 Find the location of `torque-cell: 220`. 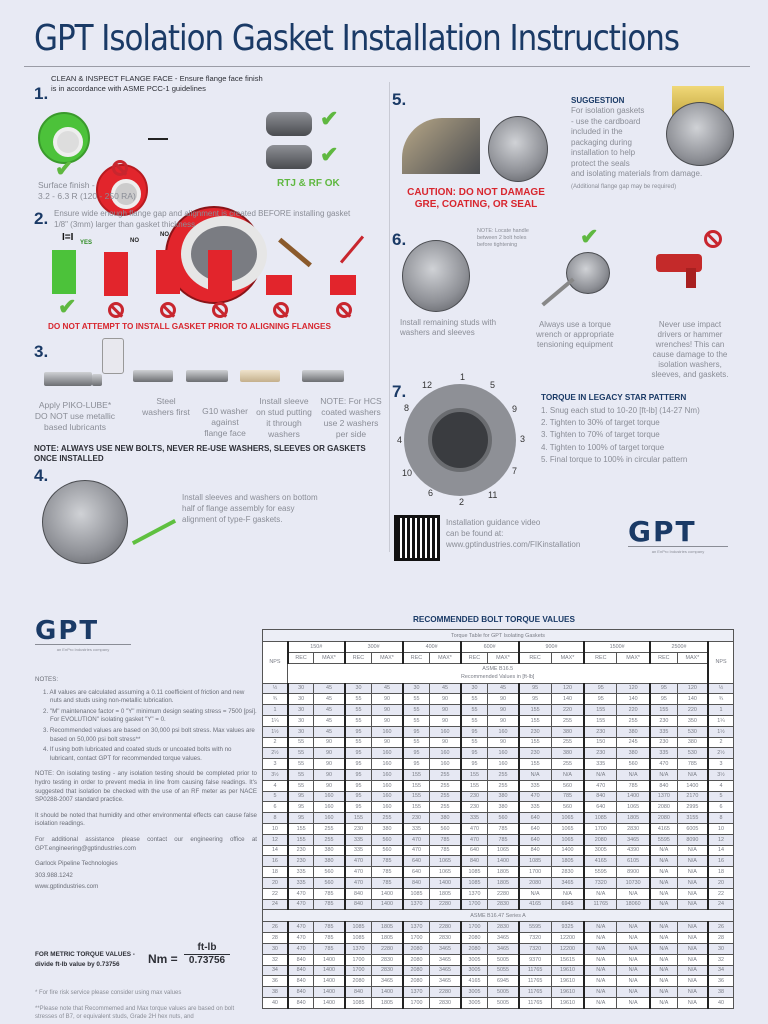

torque-cell: 220 is located at coordinates (567, 710).